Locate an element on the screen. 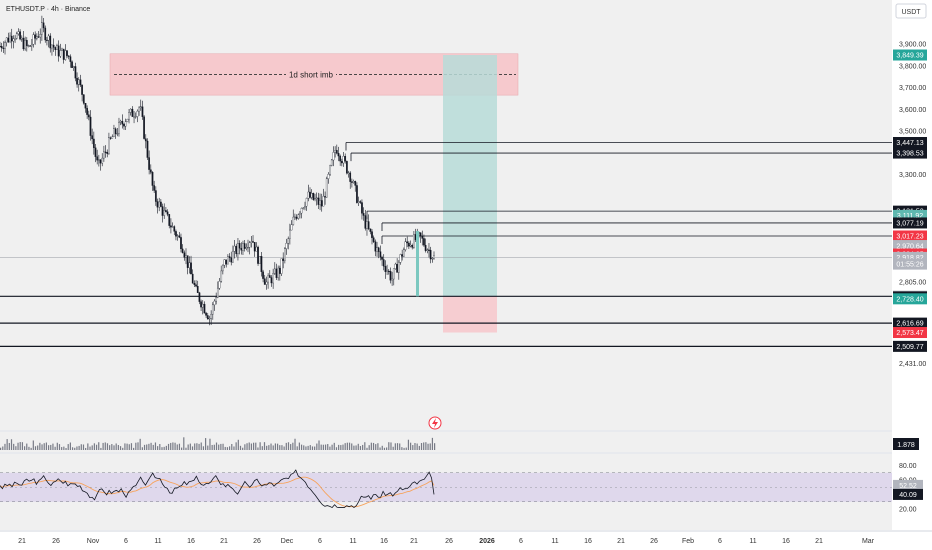 The height and width of the screenshot is (550, 932). long-position-loss-zone is located at coordinates (470, 314).